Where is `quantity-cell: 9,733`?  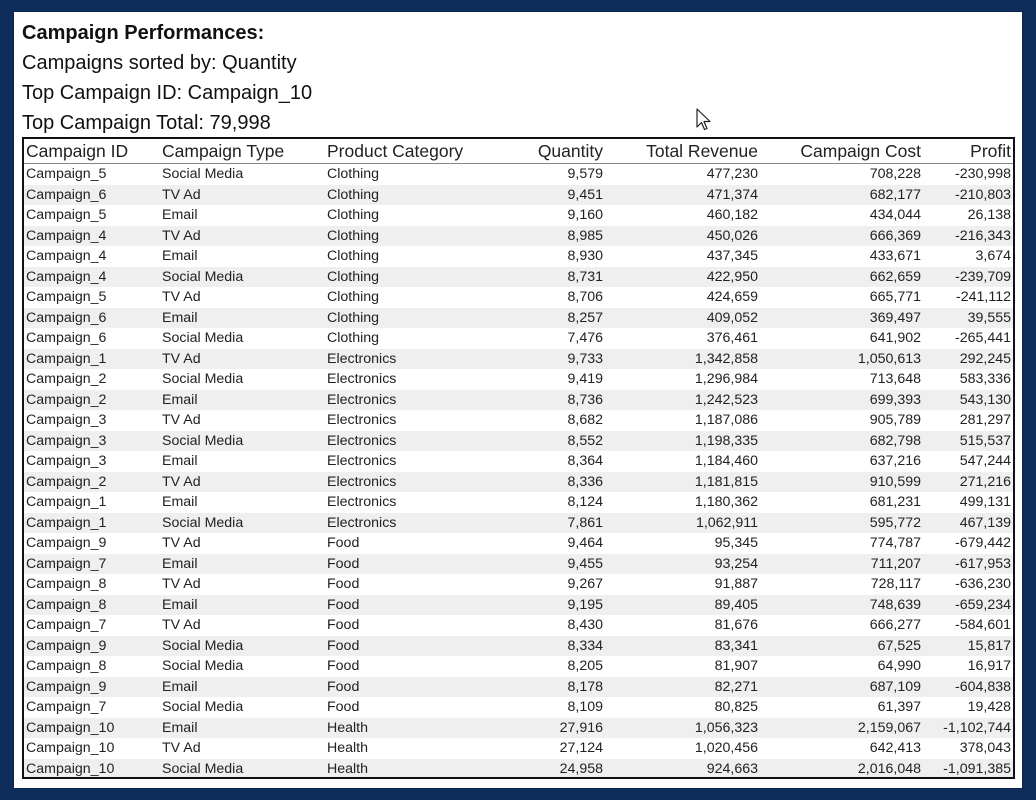 quantity-cell: 9,733 is located at coordinates (550, 358).